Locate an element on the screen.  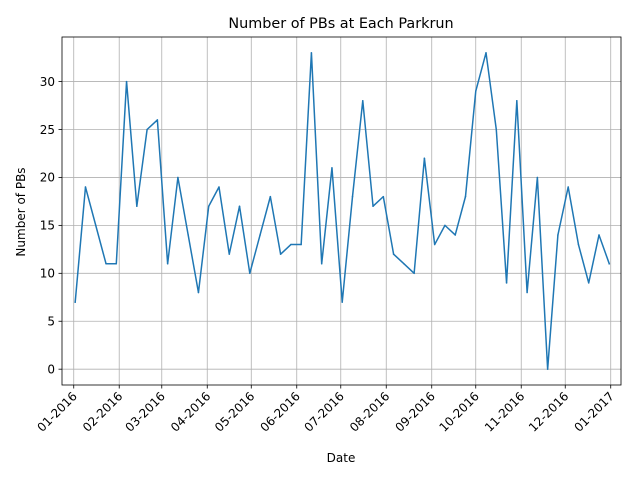
y-tick-label: 5 is located at coordinates (51, 322).